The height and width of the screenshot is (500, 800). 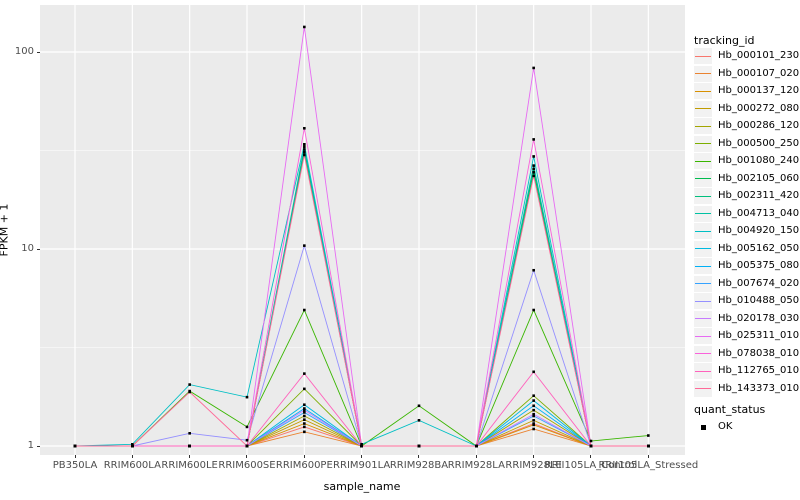 What do you see at coordinates (759, 370) in the screenshot?
I see `legend-entry-label: Hb_112765_010` at bounding box center [759, 370].